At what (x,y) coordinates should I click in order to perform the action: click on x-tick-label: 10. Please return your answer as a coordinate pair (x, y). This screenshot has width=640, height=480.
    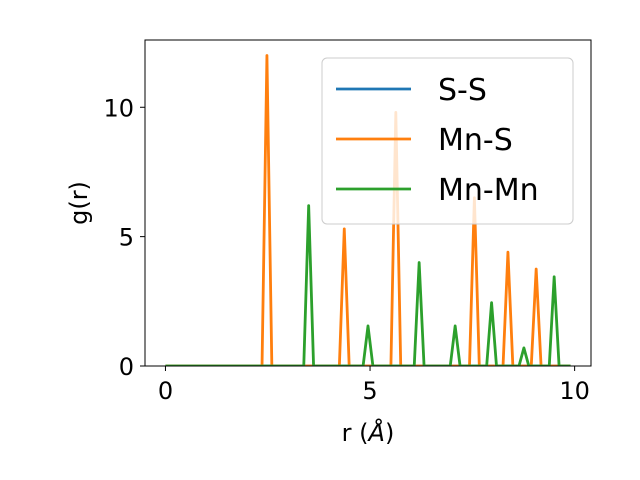
    Looking at the image, I should click on (574, 391).